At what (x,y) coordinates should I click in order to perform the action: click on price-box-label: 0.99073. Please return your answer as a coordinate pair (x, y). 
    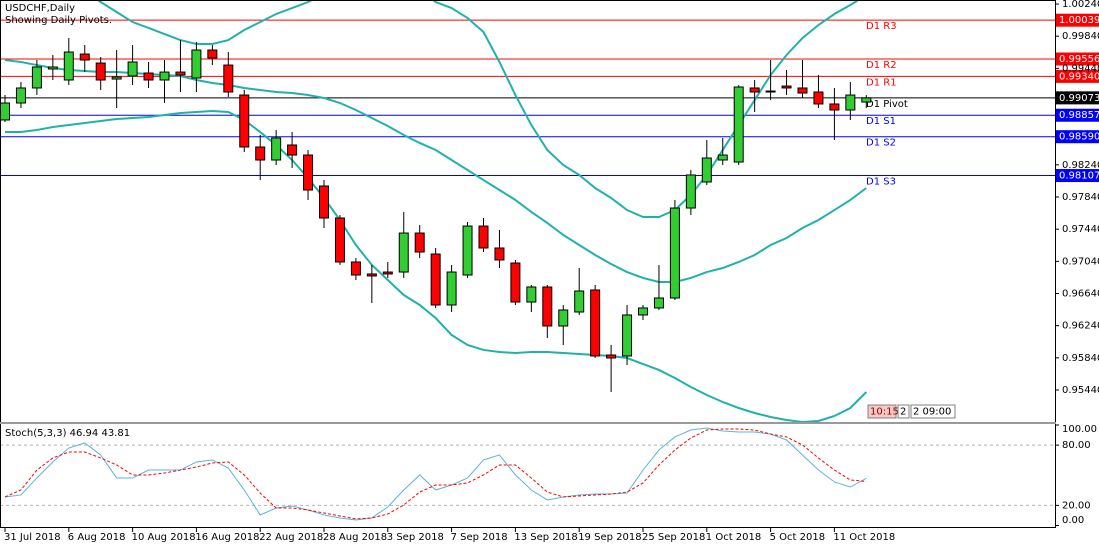
    Looking at the image, I should click on (1079, 98).